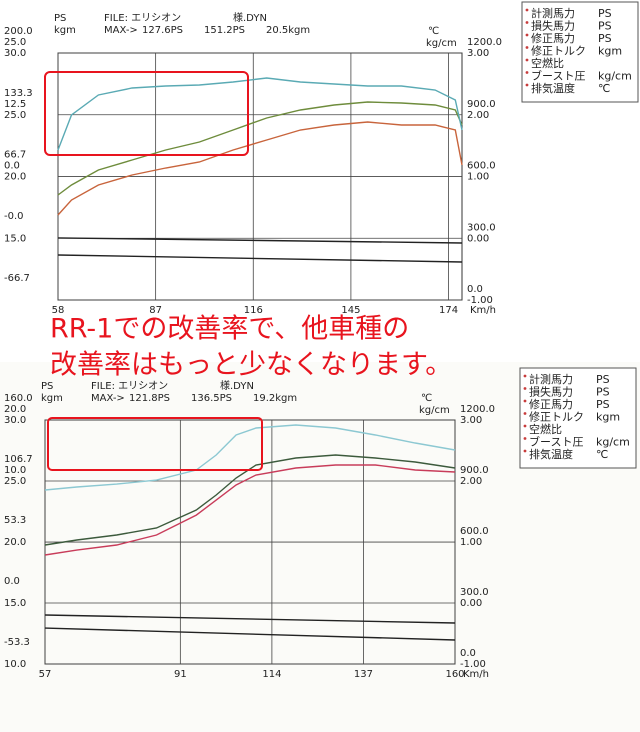 Image resolution: width=640 pixels, height=732 pixels. I want to click on y-tick-label: 15.0, so click(15, 238).